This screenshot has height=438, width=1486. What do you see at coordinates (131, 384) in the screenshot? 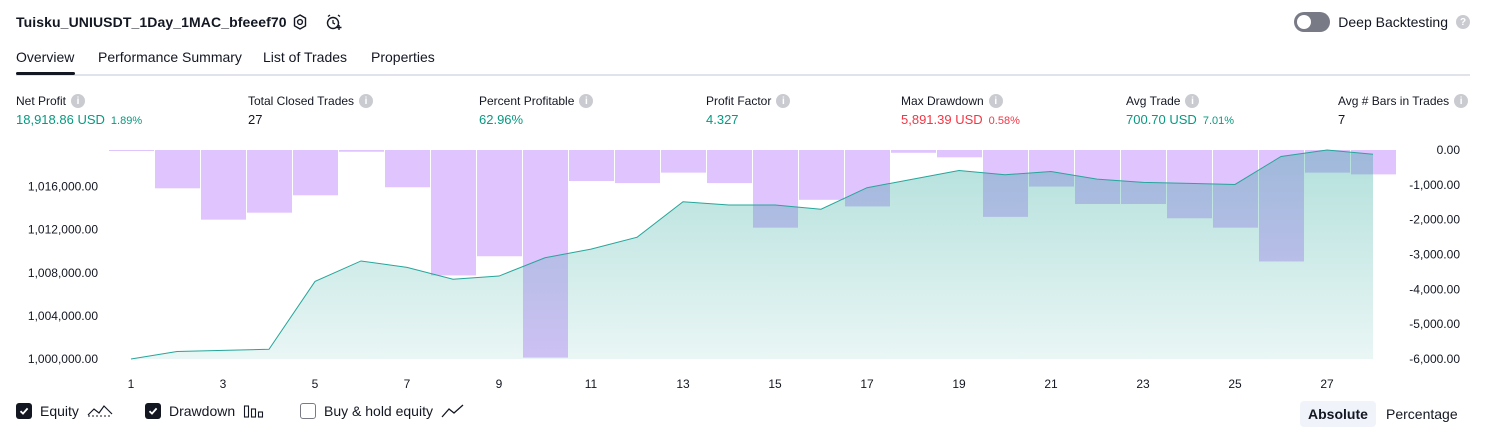
I see `x-tick-label: 1` at bounding box center [131, 384].